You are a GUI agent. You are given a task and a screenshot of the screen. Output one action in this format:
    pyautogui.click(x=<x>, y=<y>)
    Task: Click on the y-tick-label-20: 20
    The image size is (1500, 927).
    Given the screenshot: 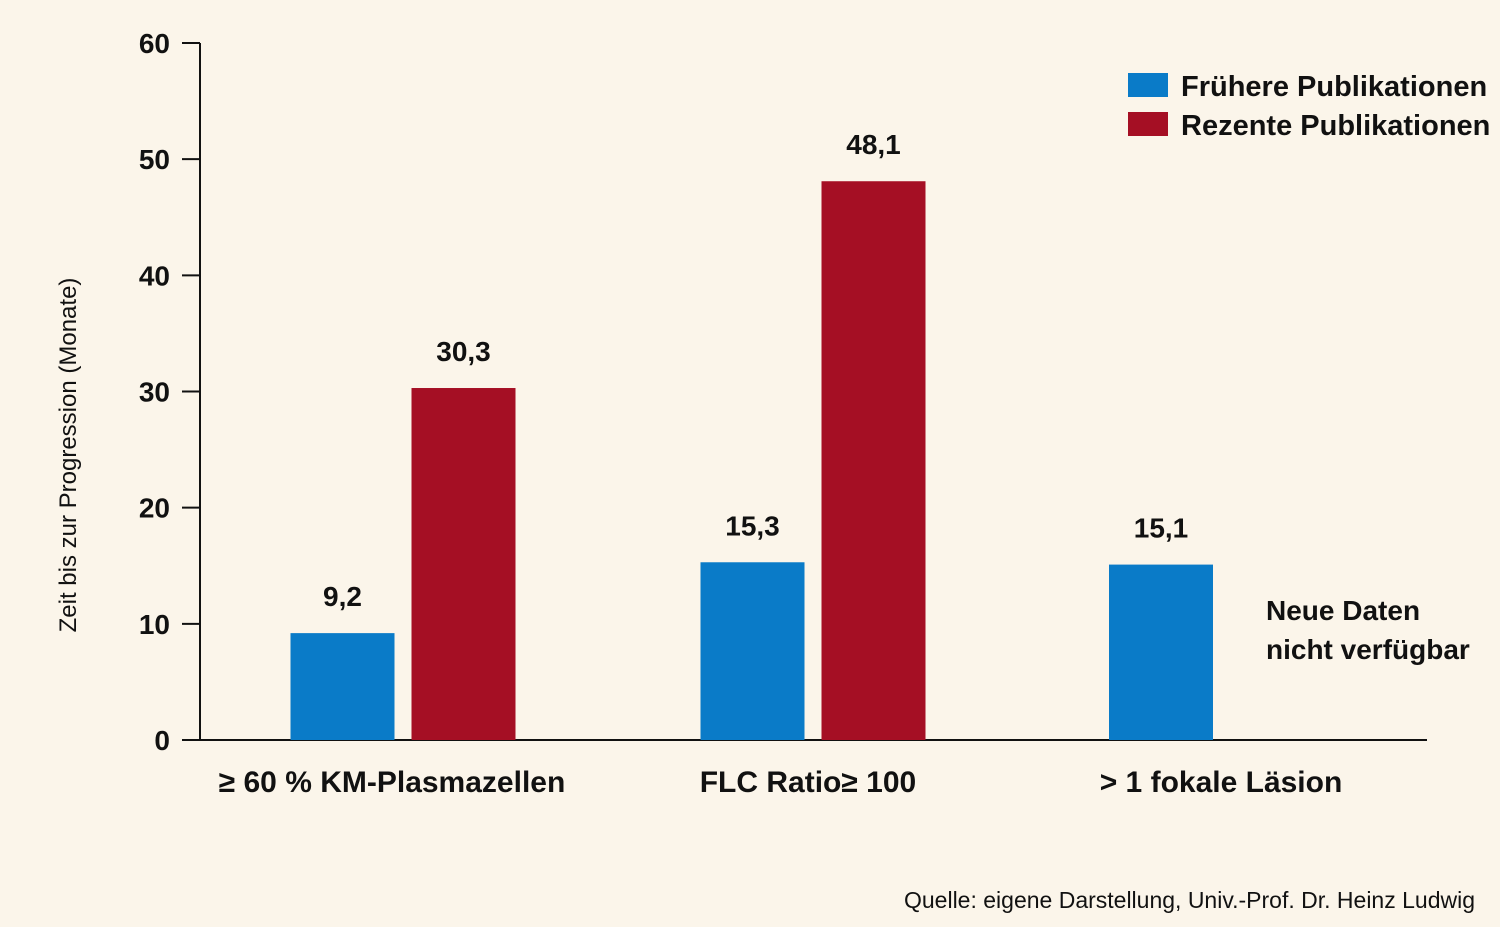 What is the action you would take?
    pyautogui.click(x=154, y=508)
    